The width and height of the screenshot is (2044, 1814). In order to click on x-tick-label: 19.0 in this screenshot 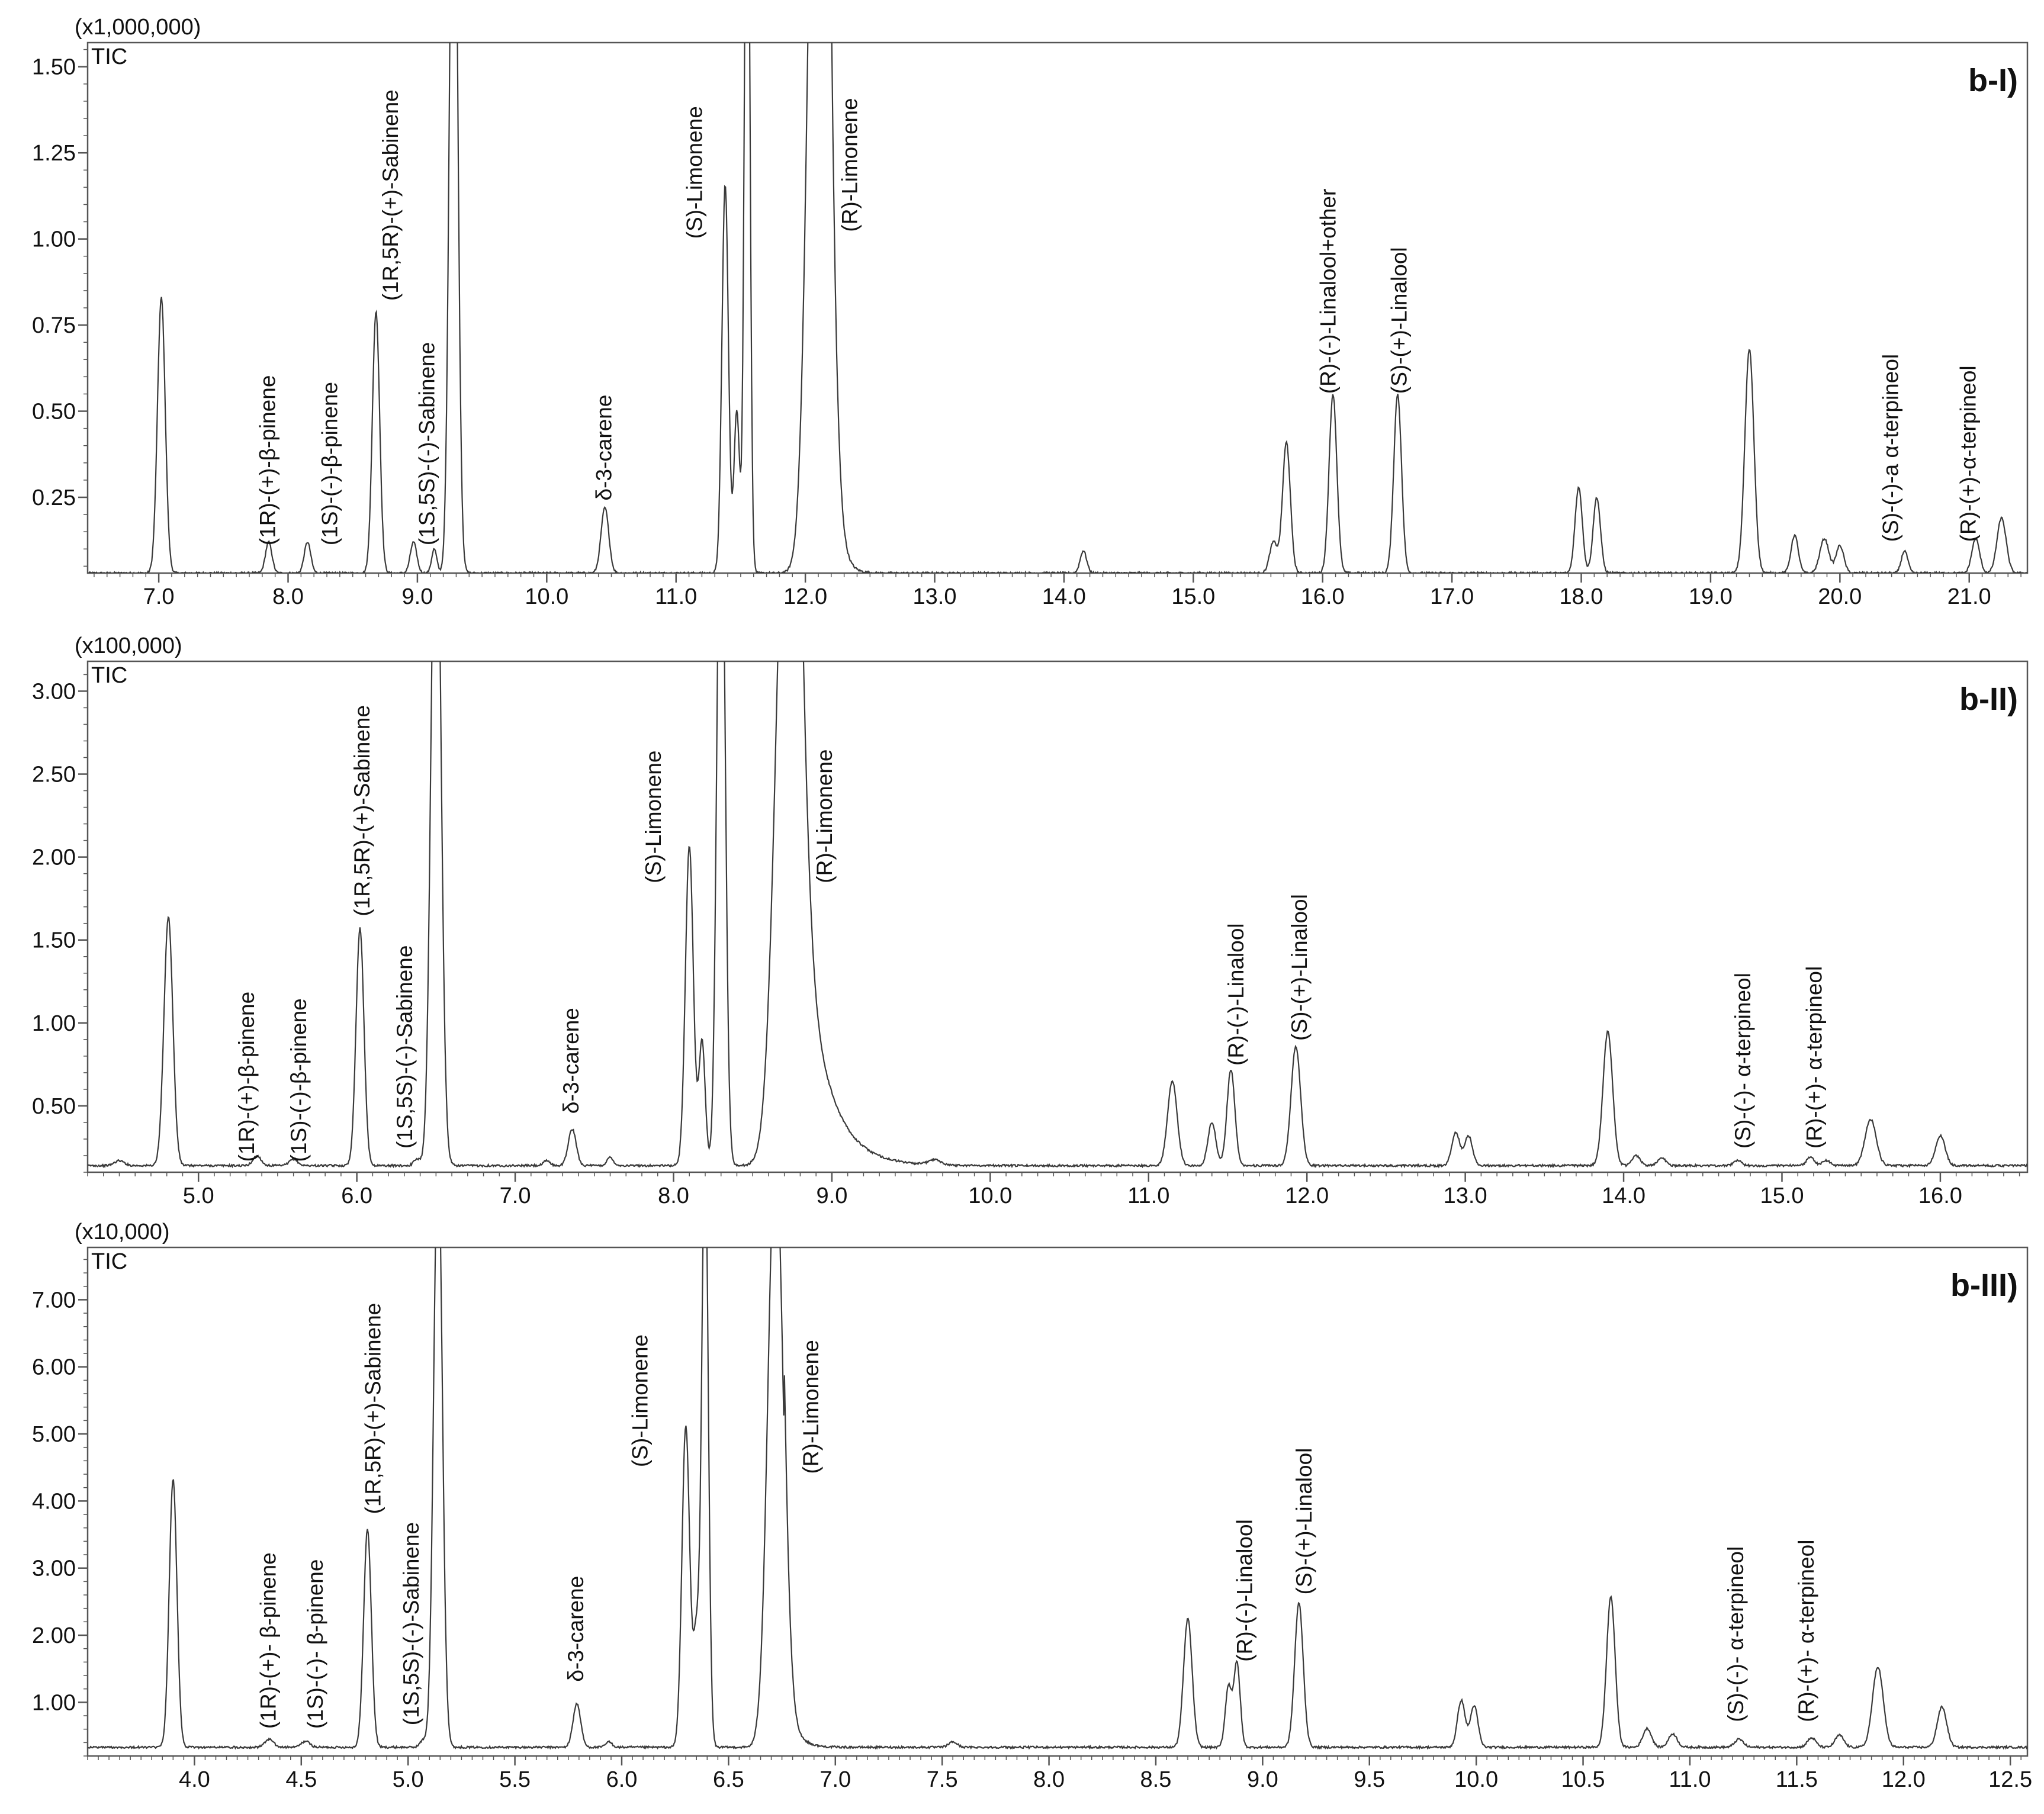, I will do `click(1711, 597)`.